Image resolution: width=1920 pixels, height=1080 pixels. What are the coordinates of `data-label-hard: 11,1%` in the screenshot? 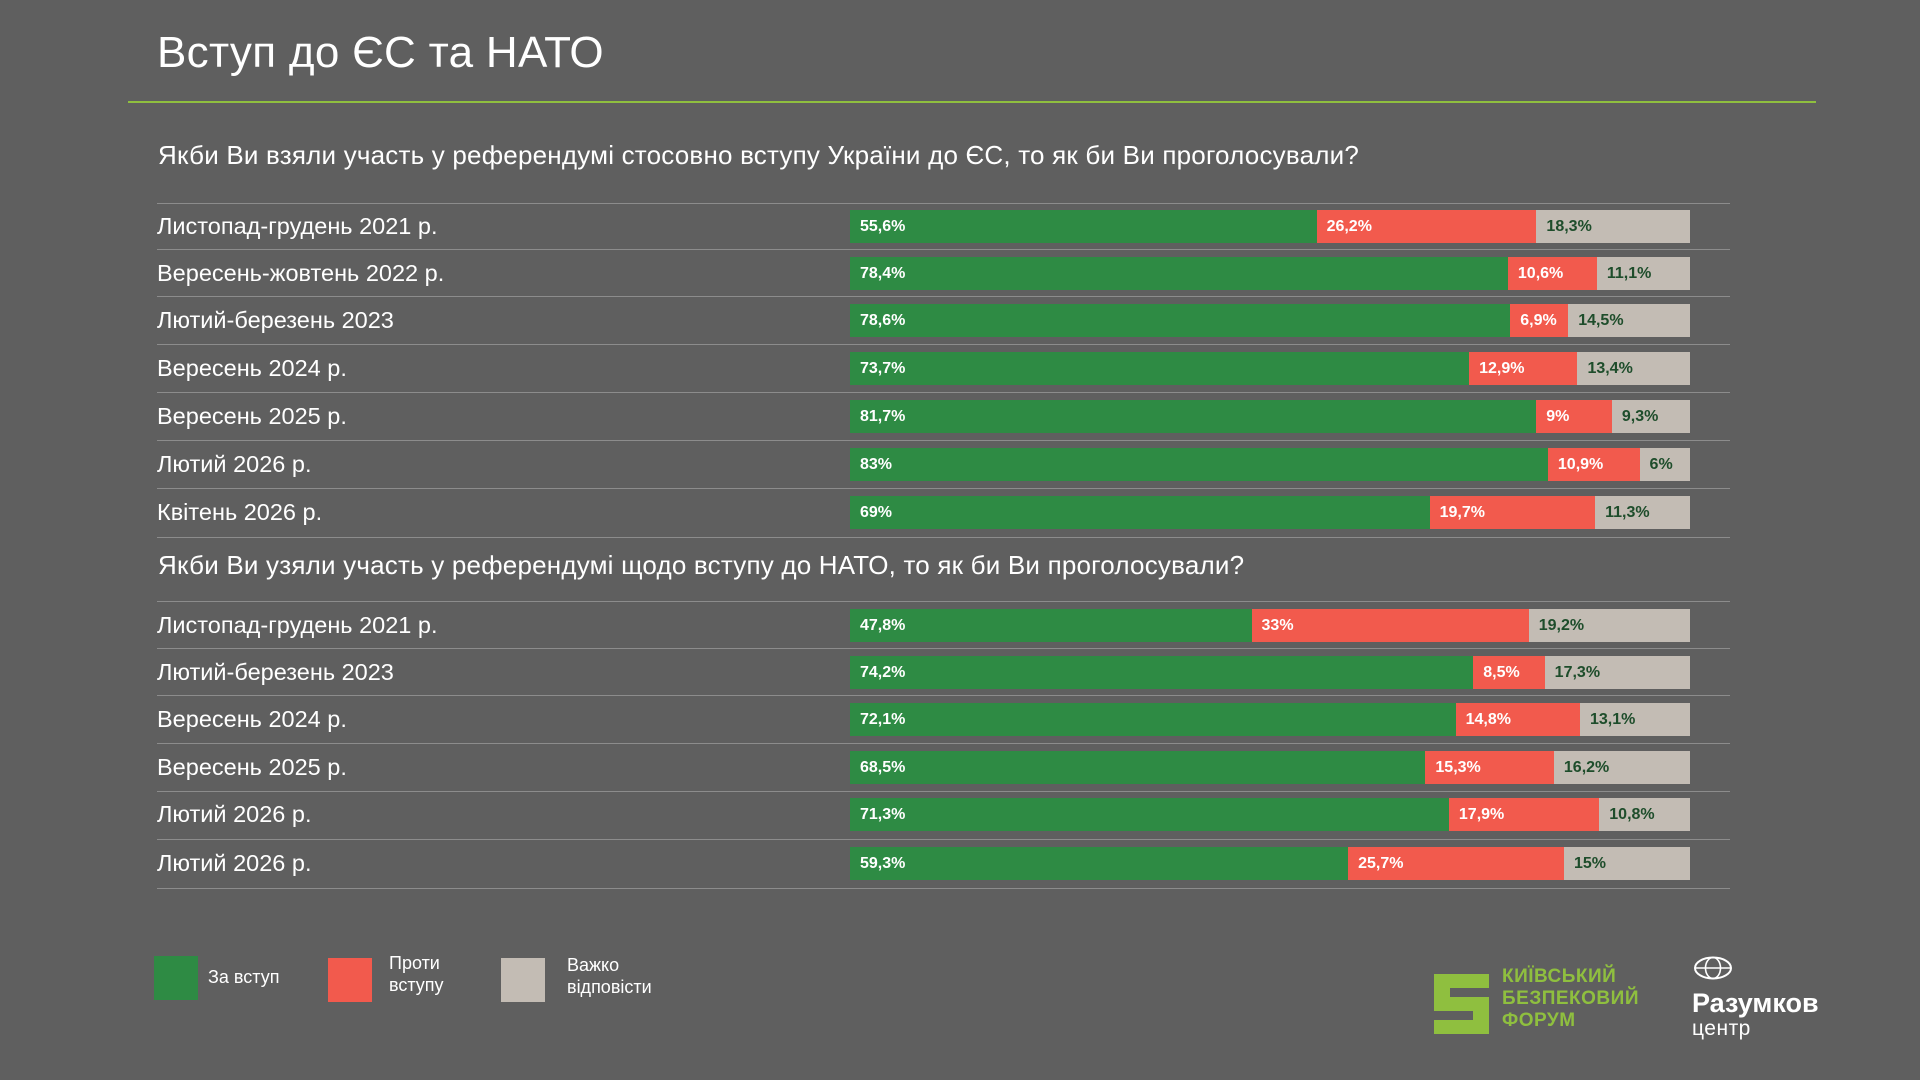 It's located at (1629, 273).